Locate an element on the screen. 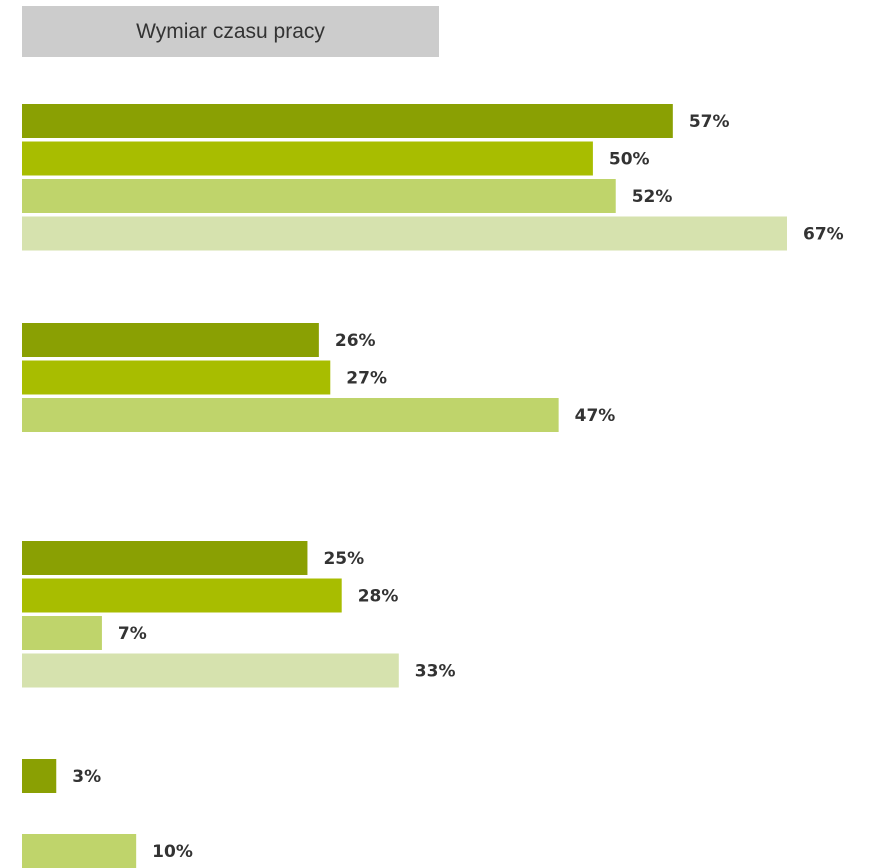 This screenshot has height=868, width=871. bar-value-label: 25% is located at coordinates (343, 559).